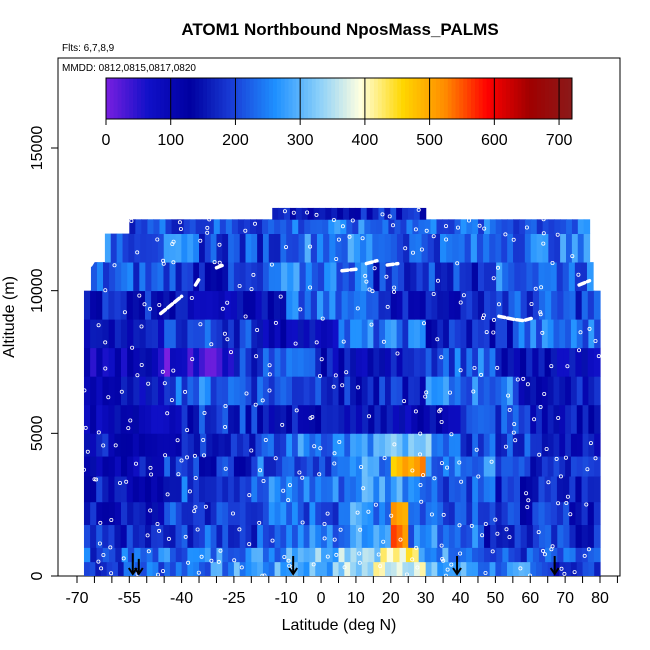  Describe the element at coordinates (138, 571) in the screenshot. I see `arrow-head` at that location.